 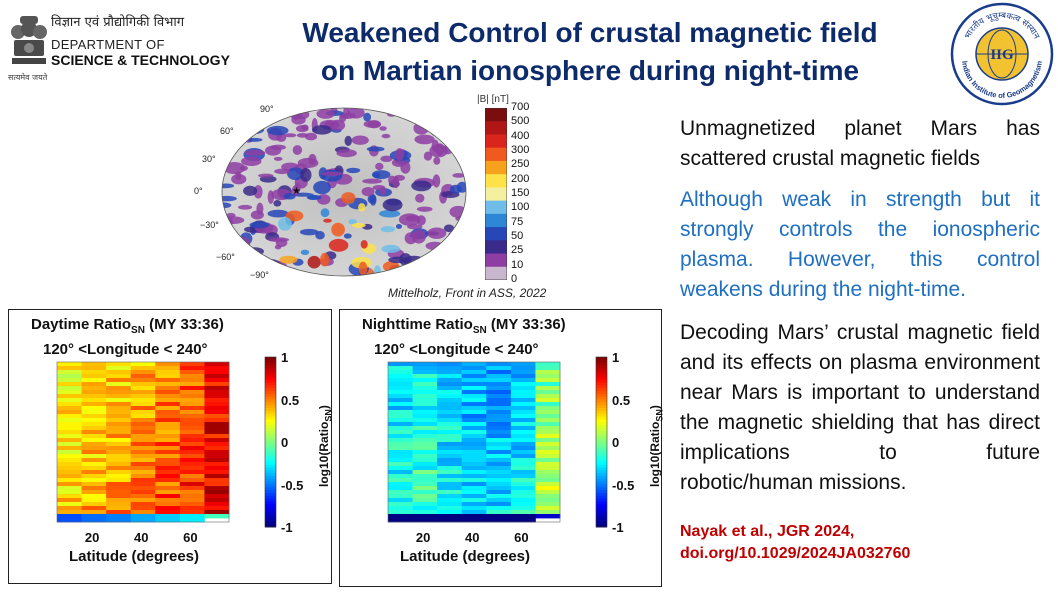 I want to click on colorbar-tick-label: 0, so click(x=285, y=442).